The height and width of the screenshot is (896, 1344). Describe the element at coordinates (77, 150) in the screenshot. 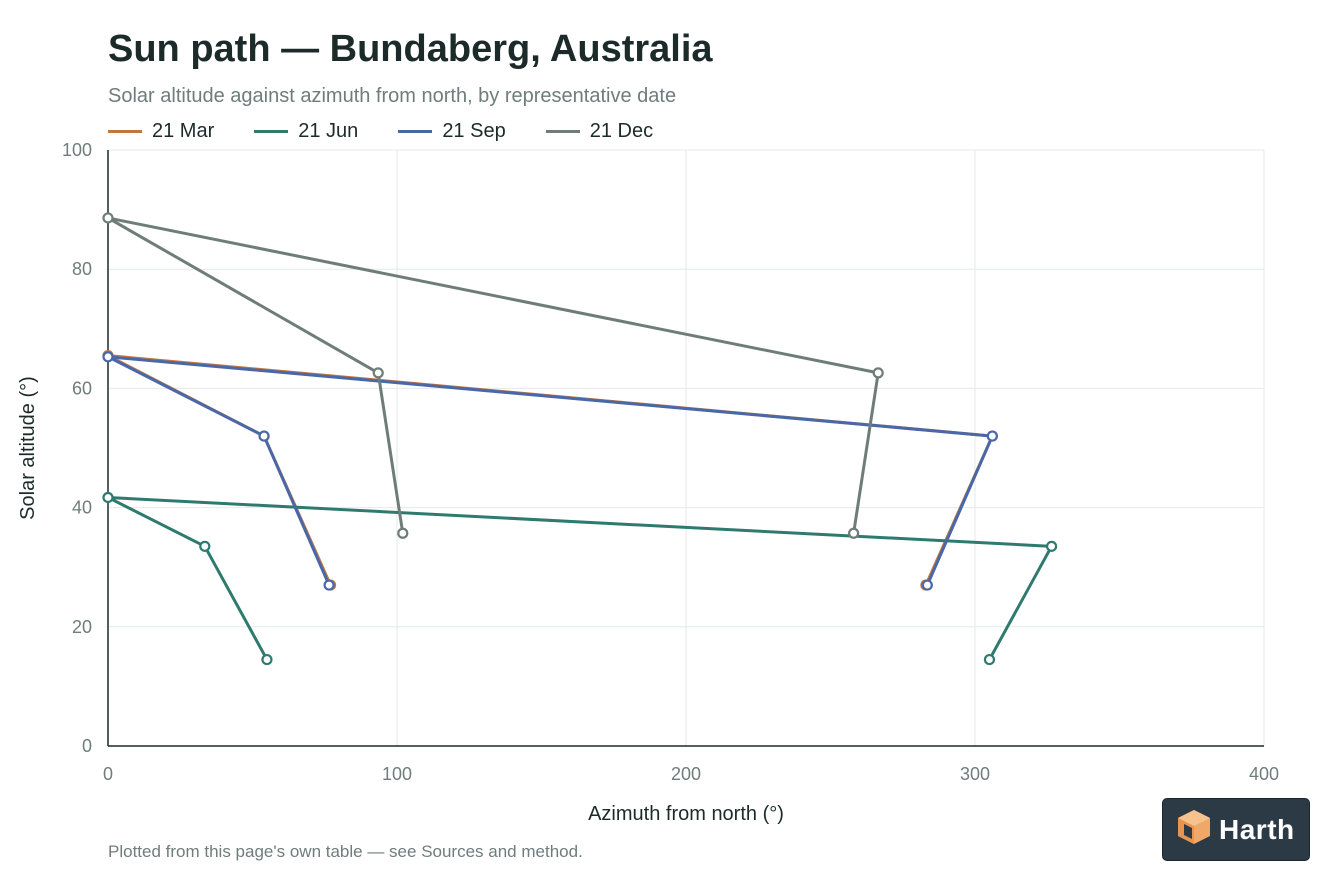

I see `y-tick-label: 100` at that location.